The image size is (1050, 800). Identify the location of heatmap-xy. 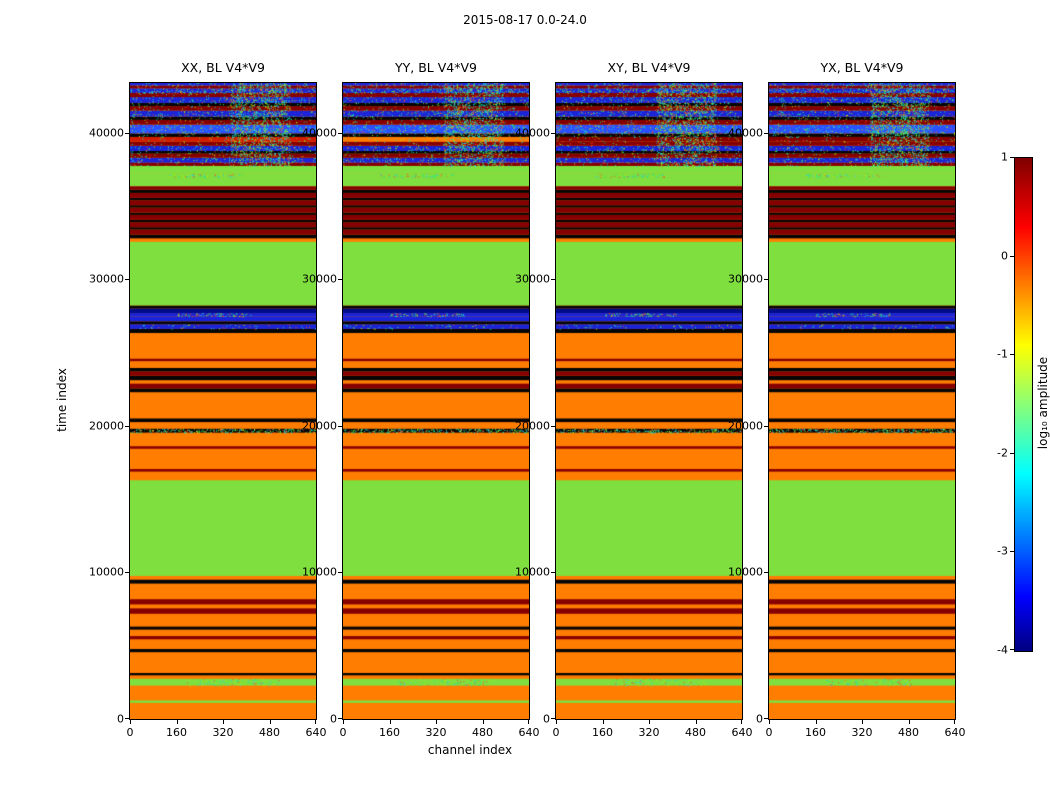
(649, 401).